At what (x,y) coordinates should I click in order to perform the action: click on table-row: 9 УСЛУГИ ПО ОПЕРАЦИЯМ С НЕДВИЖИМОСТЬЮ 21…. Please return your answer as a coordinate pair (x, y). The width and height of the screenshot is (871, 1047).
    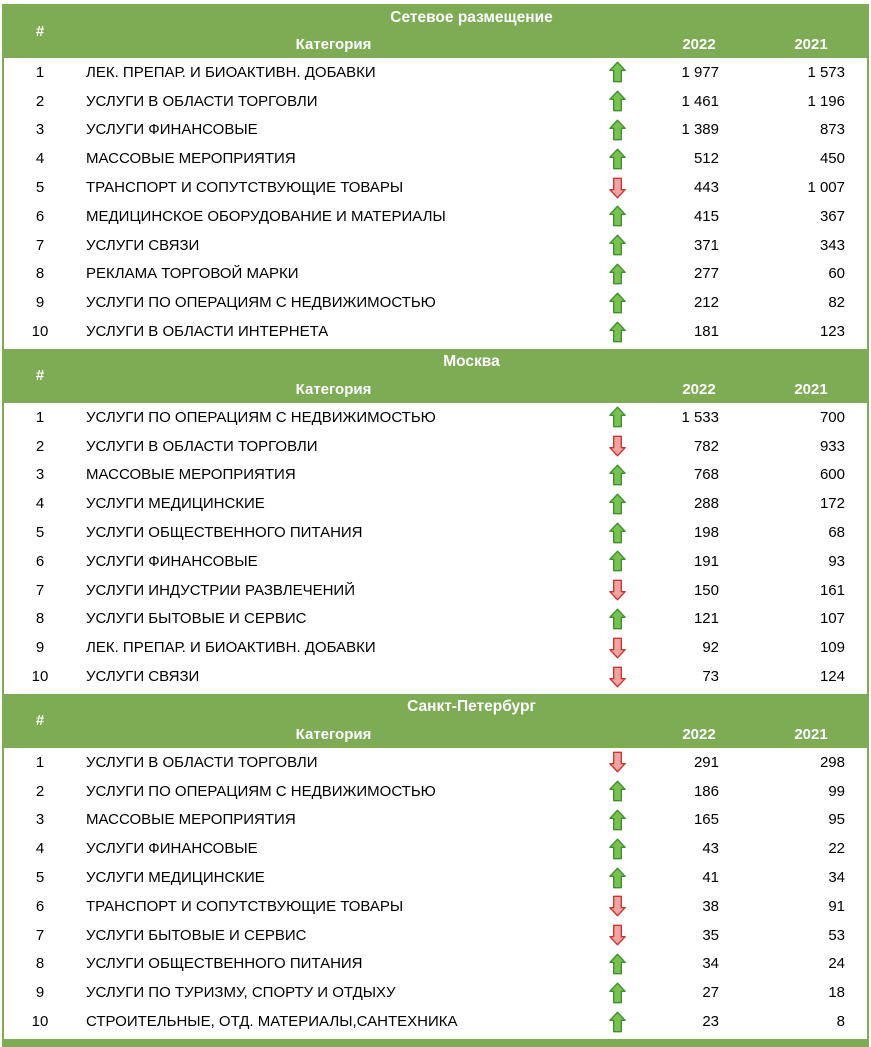
    Looking at the image, I should click on (435, 303).